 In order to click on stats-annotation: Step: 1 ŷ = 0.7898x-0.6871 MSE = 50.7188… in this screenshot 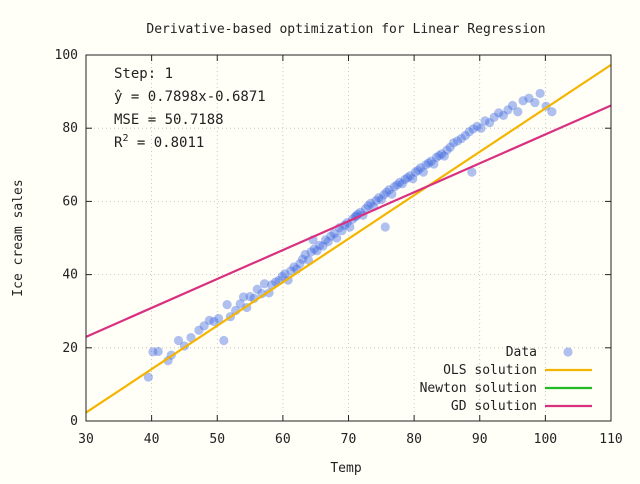, I will do `click(190, 108)`.